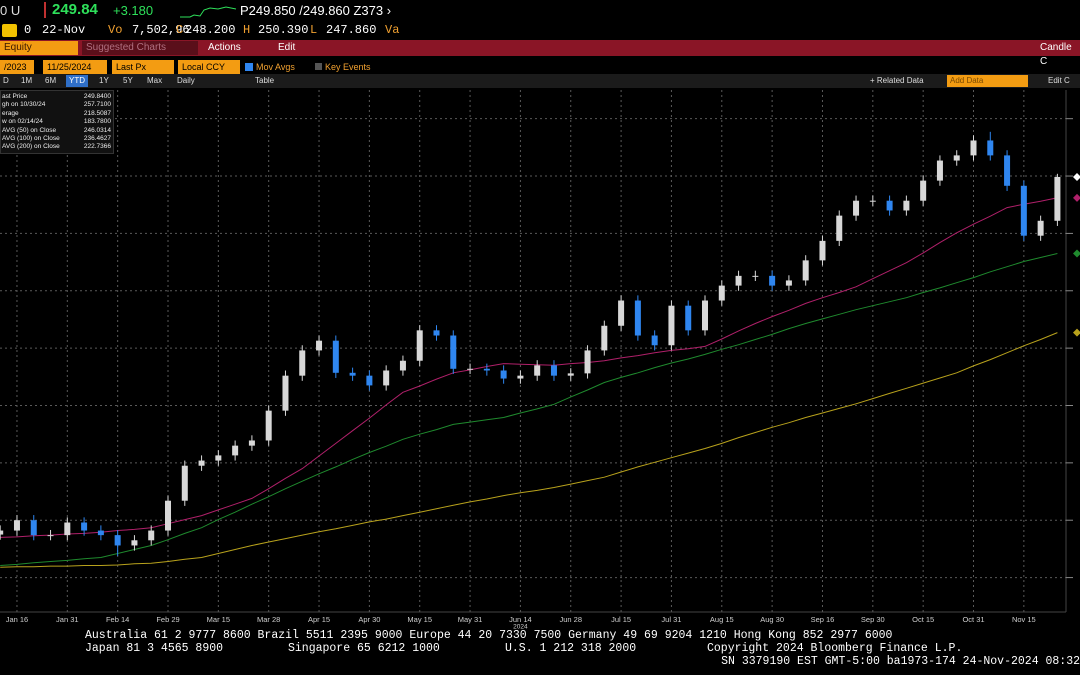 The height and width of the screenshot is (675, 1080). Describe the element at coordinates (722, 619) in the screenshot. I see `x-tick-label: Aug 15` at that location.